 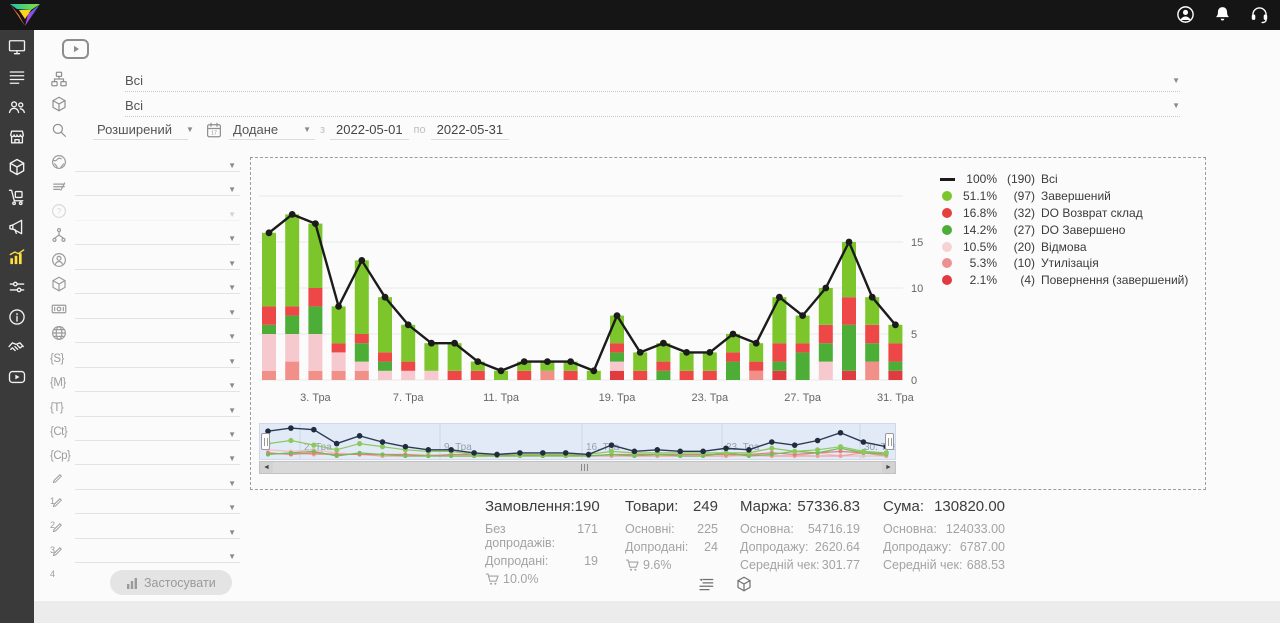 I want to click on custom-2-filter: 2 ▼, so click(x=145, y=512).